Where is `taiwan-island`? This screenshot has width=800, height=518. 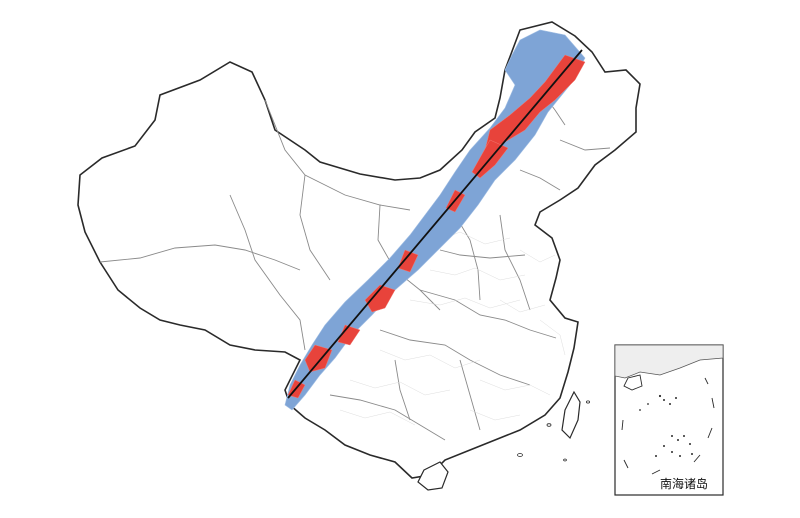
taiwan-island is located at coordinates (571, 415).